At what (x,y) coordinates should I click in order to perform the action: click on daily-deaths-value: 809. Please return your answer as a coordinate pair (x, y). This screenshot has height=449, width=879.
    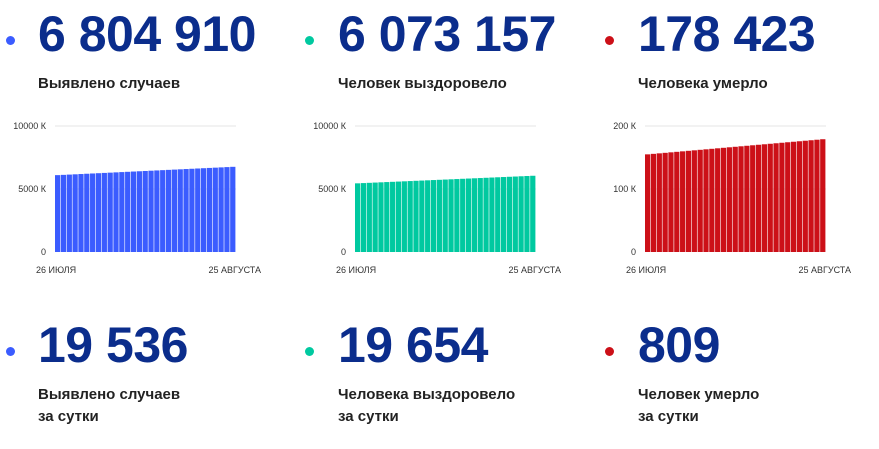
    Looking at the image, I should click on (679, 345).